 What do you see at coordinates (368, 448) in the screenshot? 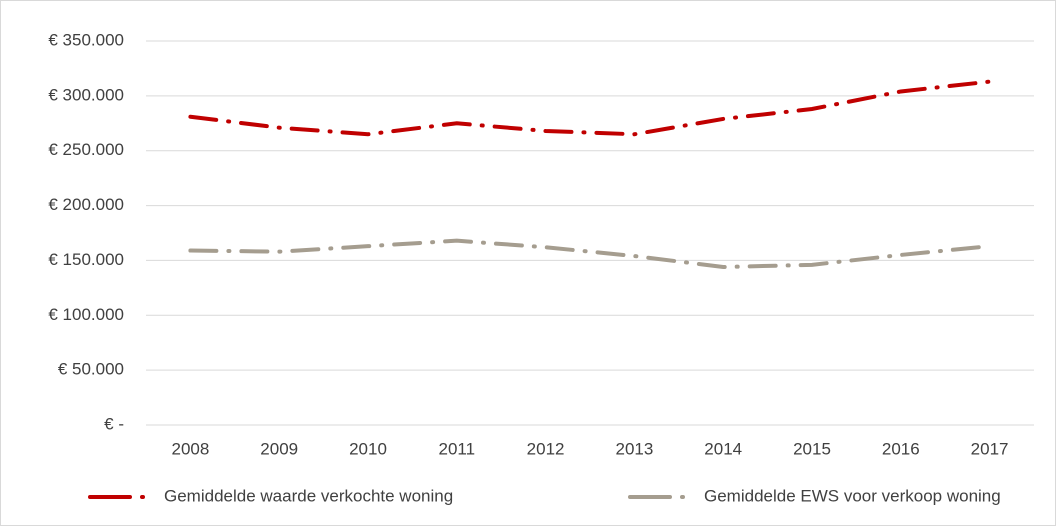
I see `x-tick-label: 2010` at bounding box center [368, 448].